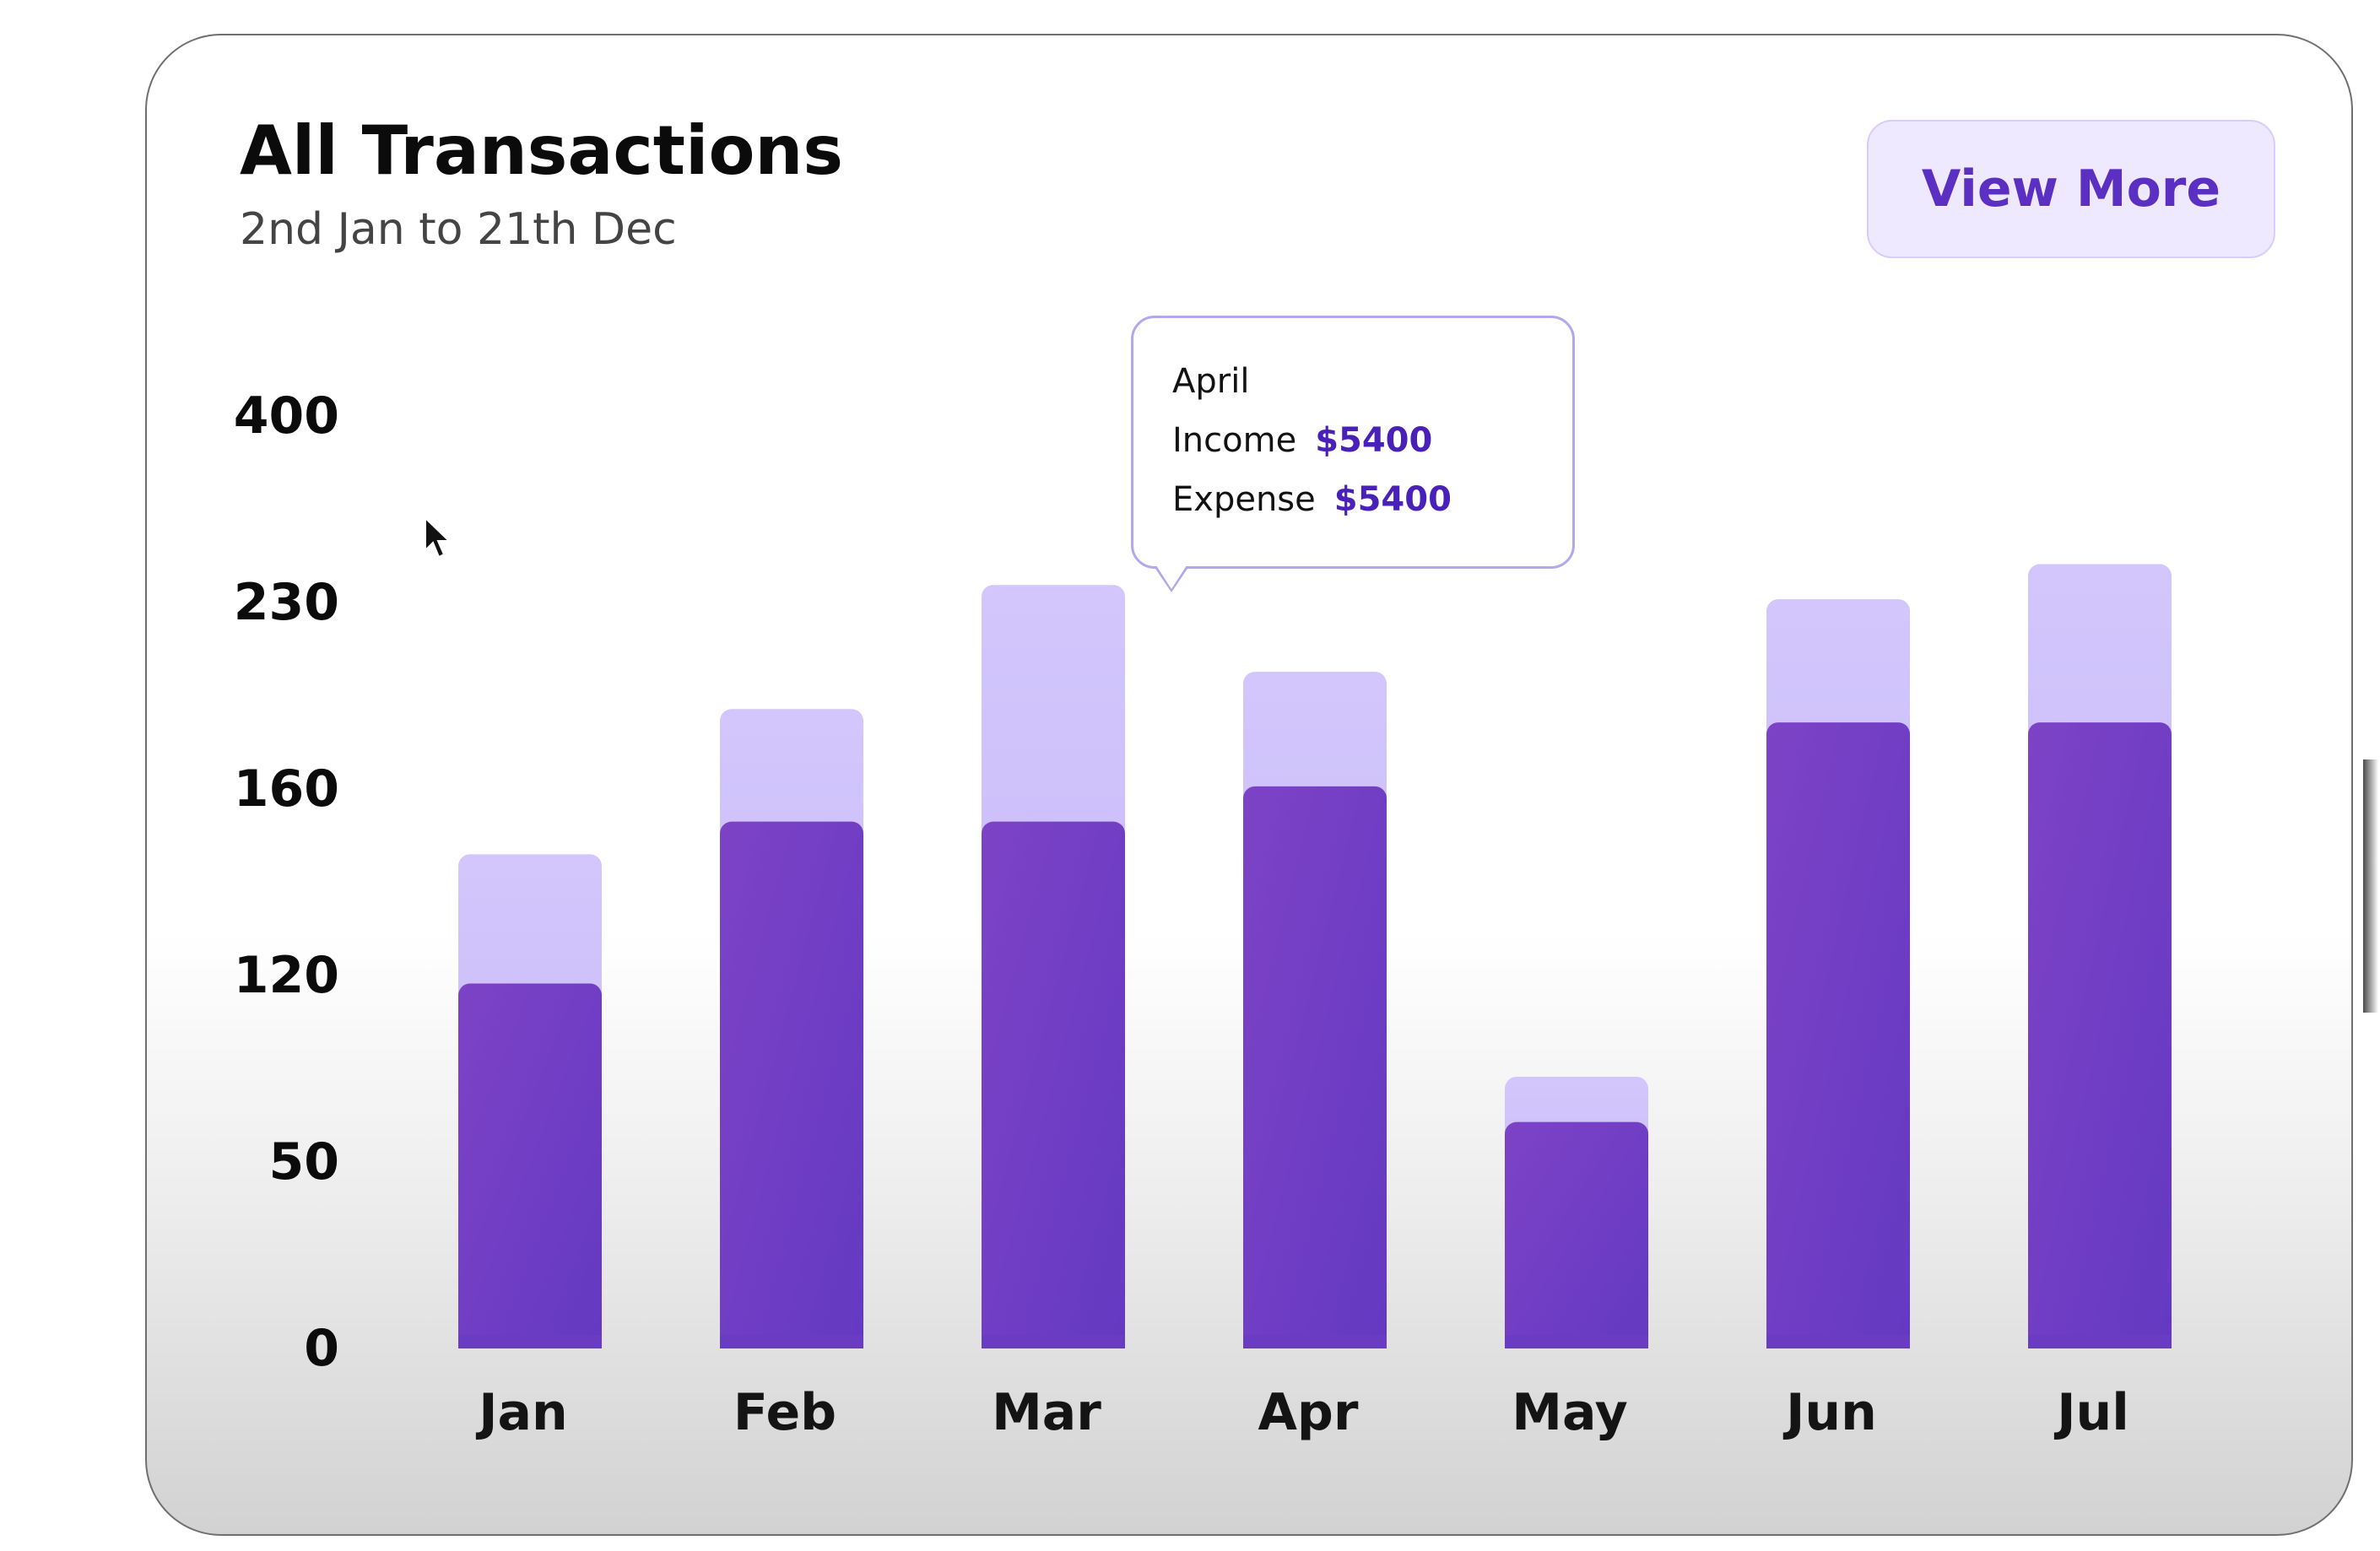 The height and width of the screenshot is (1551, 2380). What do you see at coordinates (321, 1349) in the screenshot?
I see `y-tick-label: 0` at bounding box center [321, 1349].